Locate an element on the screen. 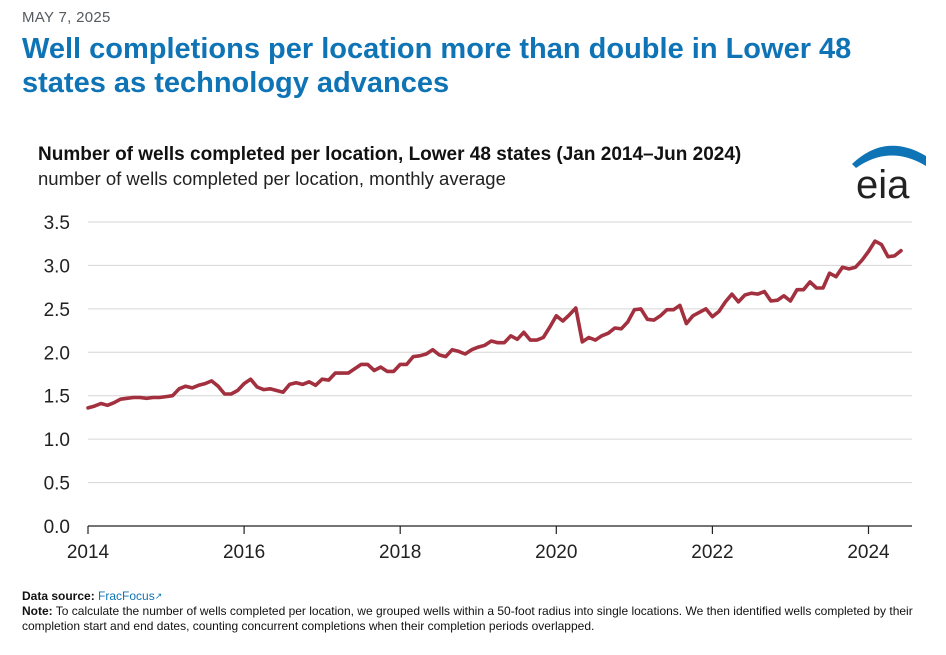 This screenshot has width=946, height=655. logo-text: eia is located at coordinates (883, 182).